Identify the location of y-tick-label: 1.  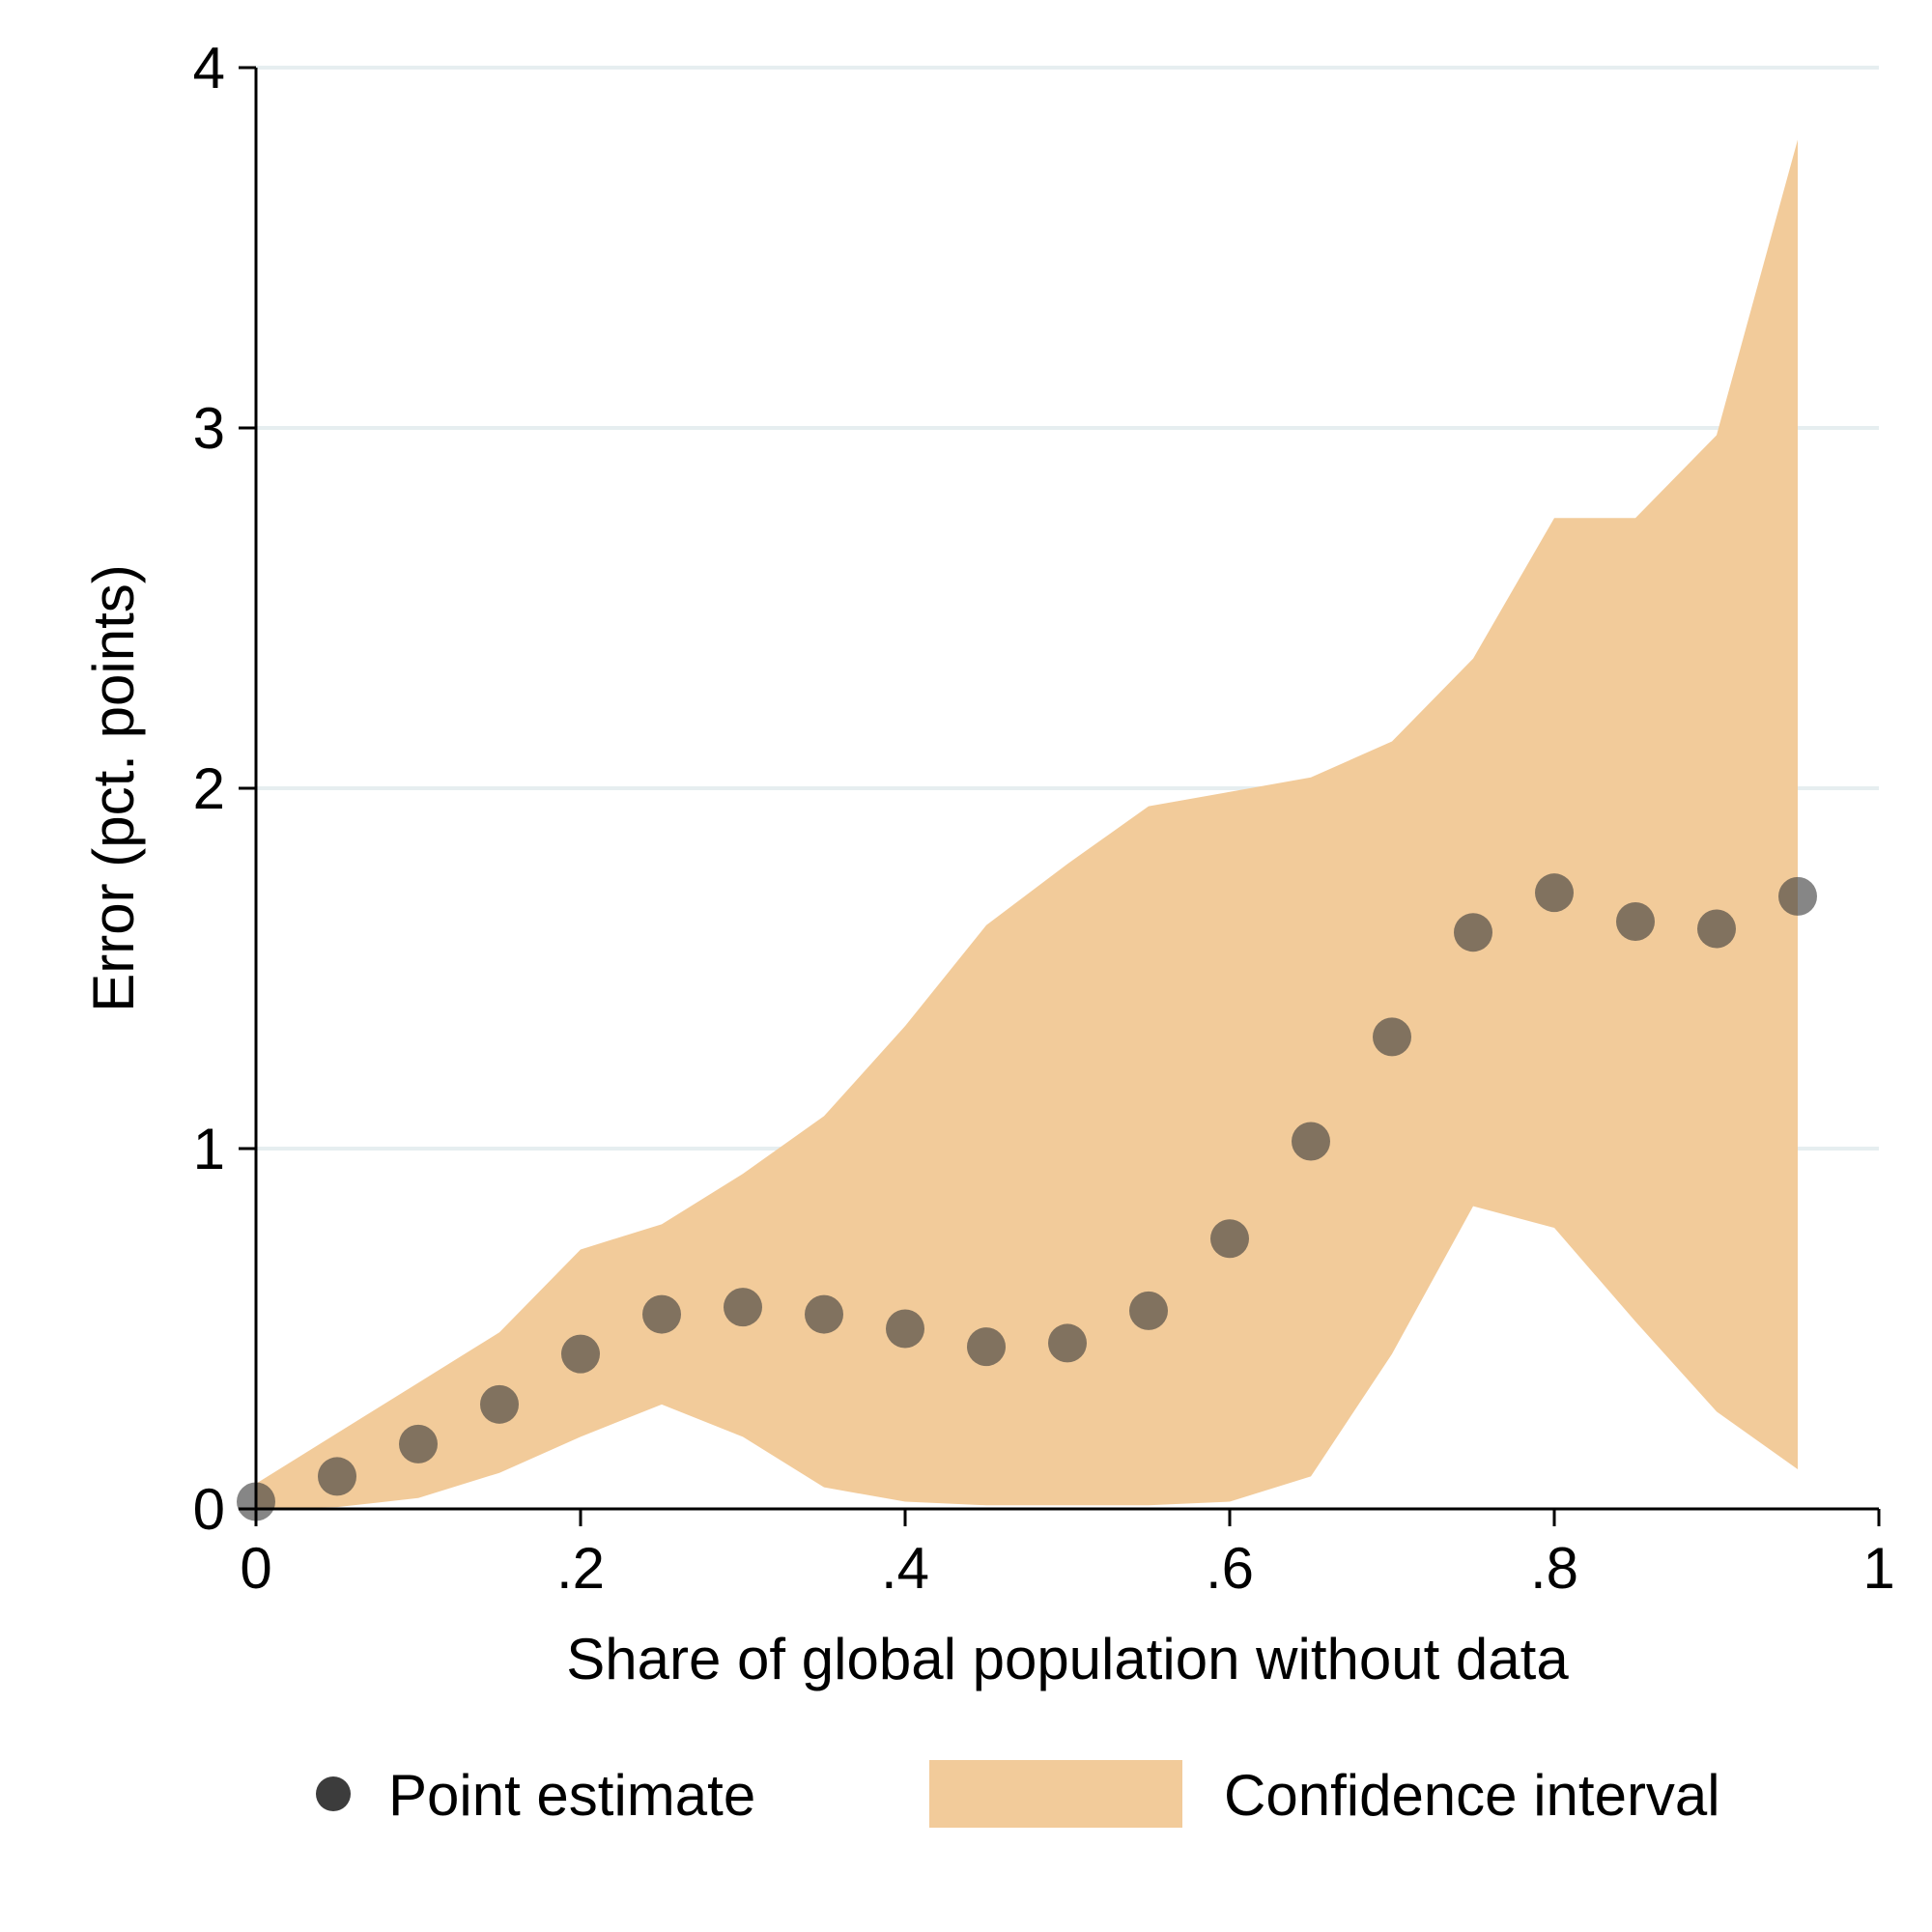
(209, 1149).